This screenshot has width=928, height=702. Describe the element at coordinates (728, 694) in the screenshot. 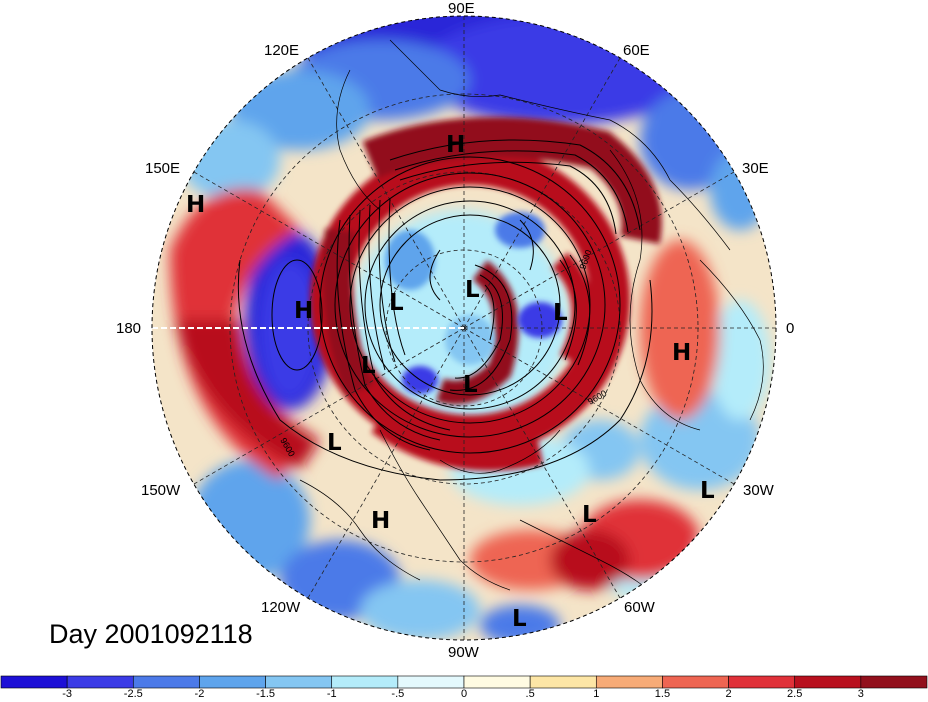

I see `colorbar-tick: 2` at that location.